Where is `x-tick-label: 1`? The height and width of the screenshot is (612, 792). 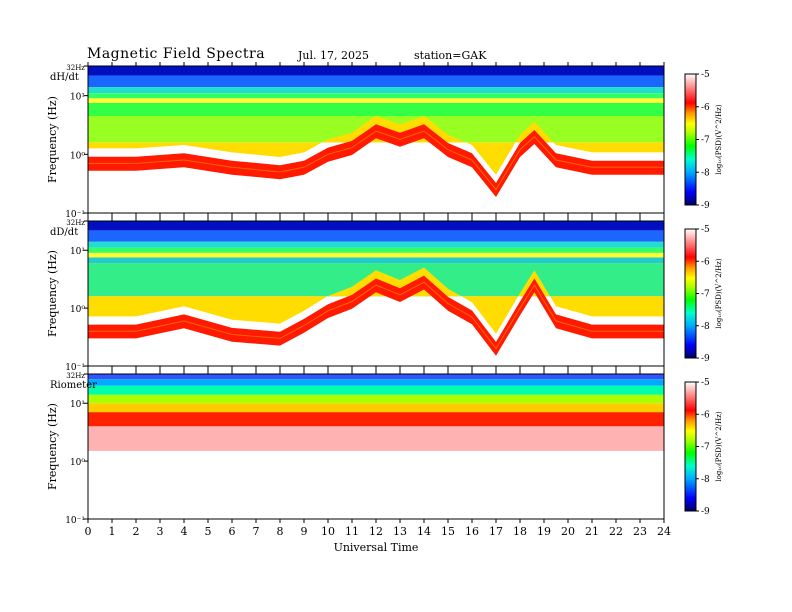 x-tick-label: 1 is located at coordinates (112, 531).